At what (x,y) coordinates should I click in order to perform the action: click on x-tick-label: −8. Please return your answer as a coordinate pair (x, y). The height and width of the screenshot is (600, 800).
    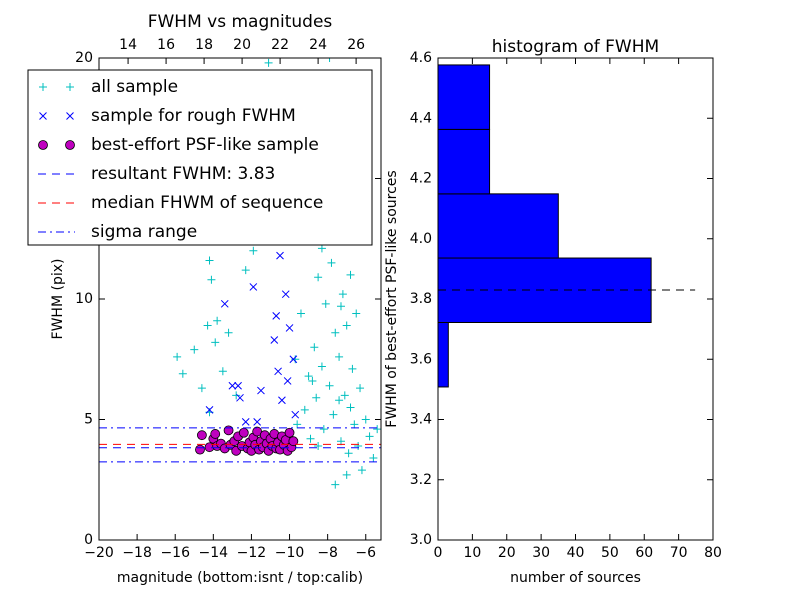
    Looking at the image, I should click on (327, 553).